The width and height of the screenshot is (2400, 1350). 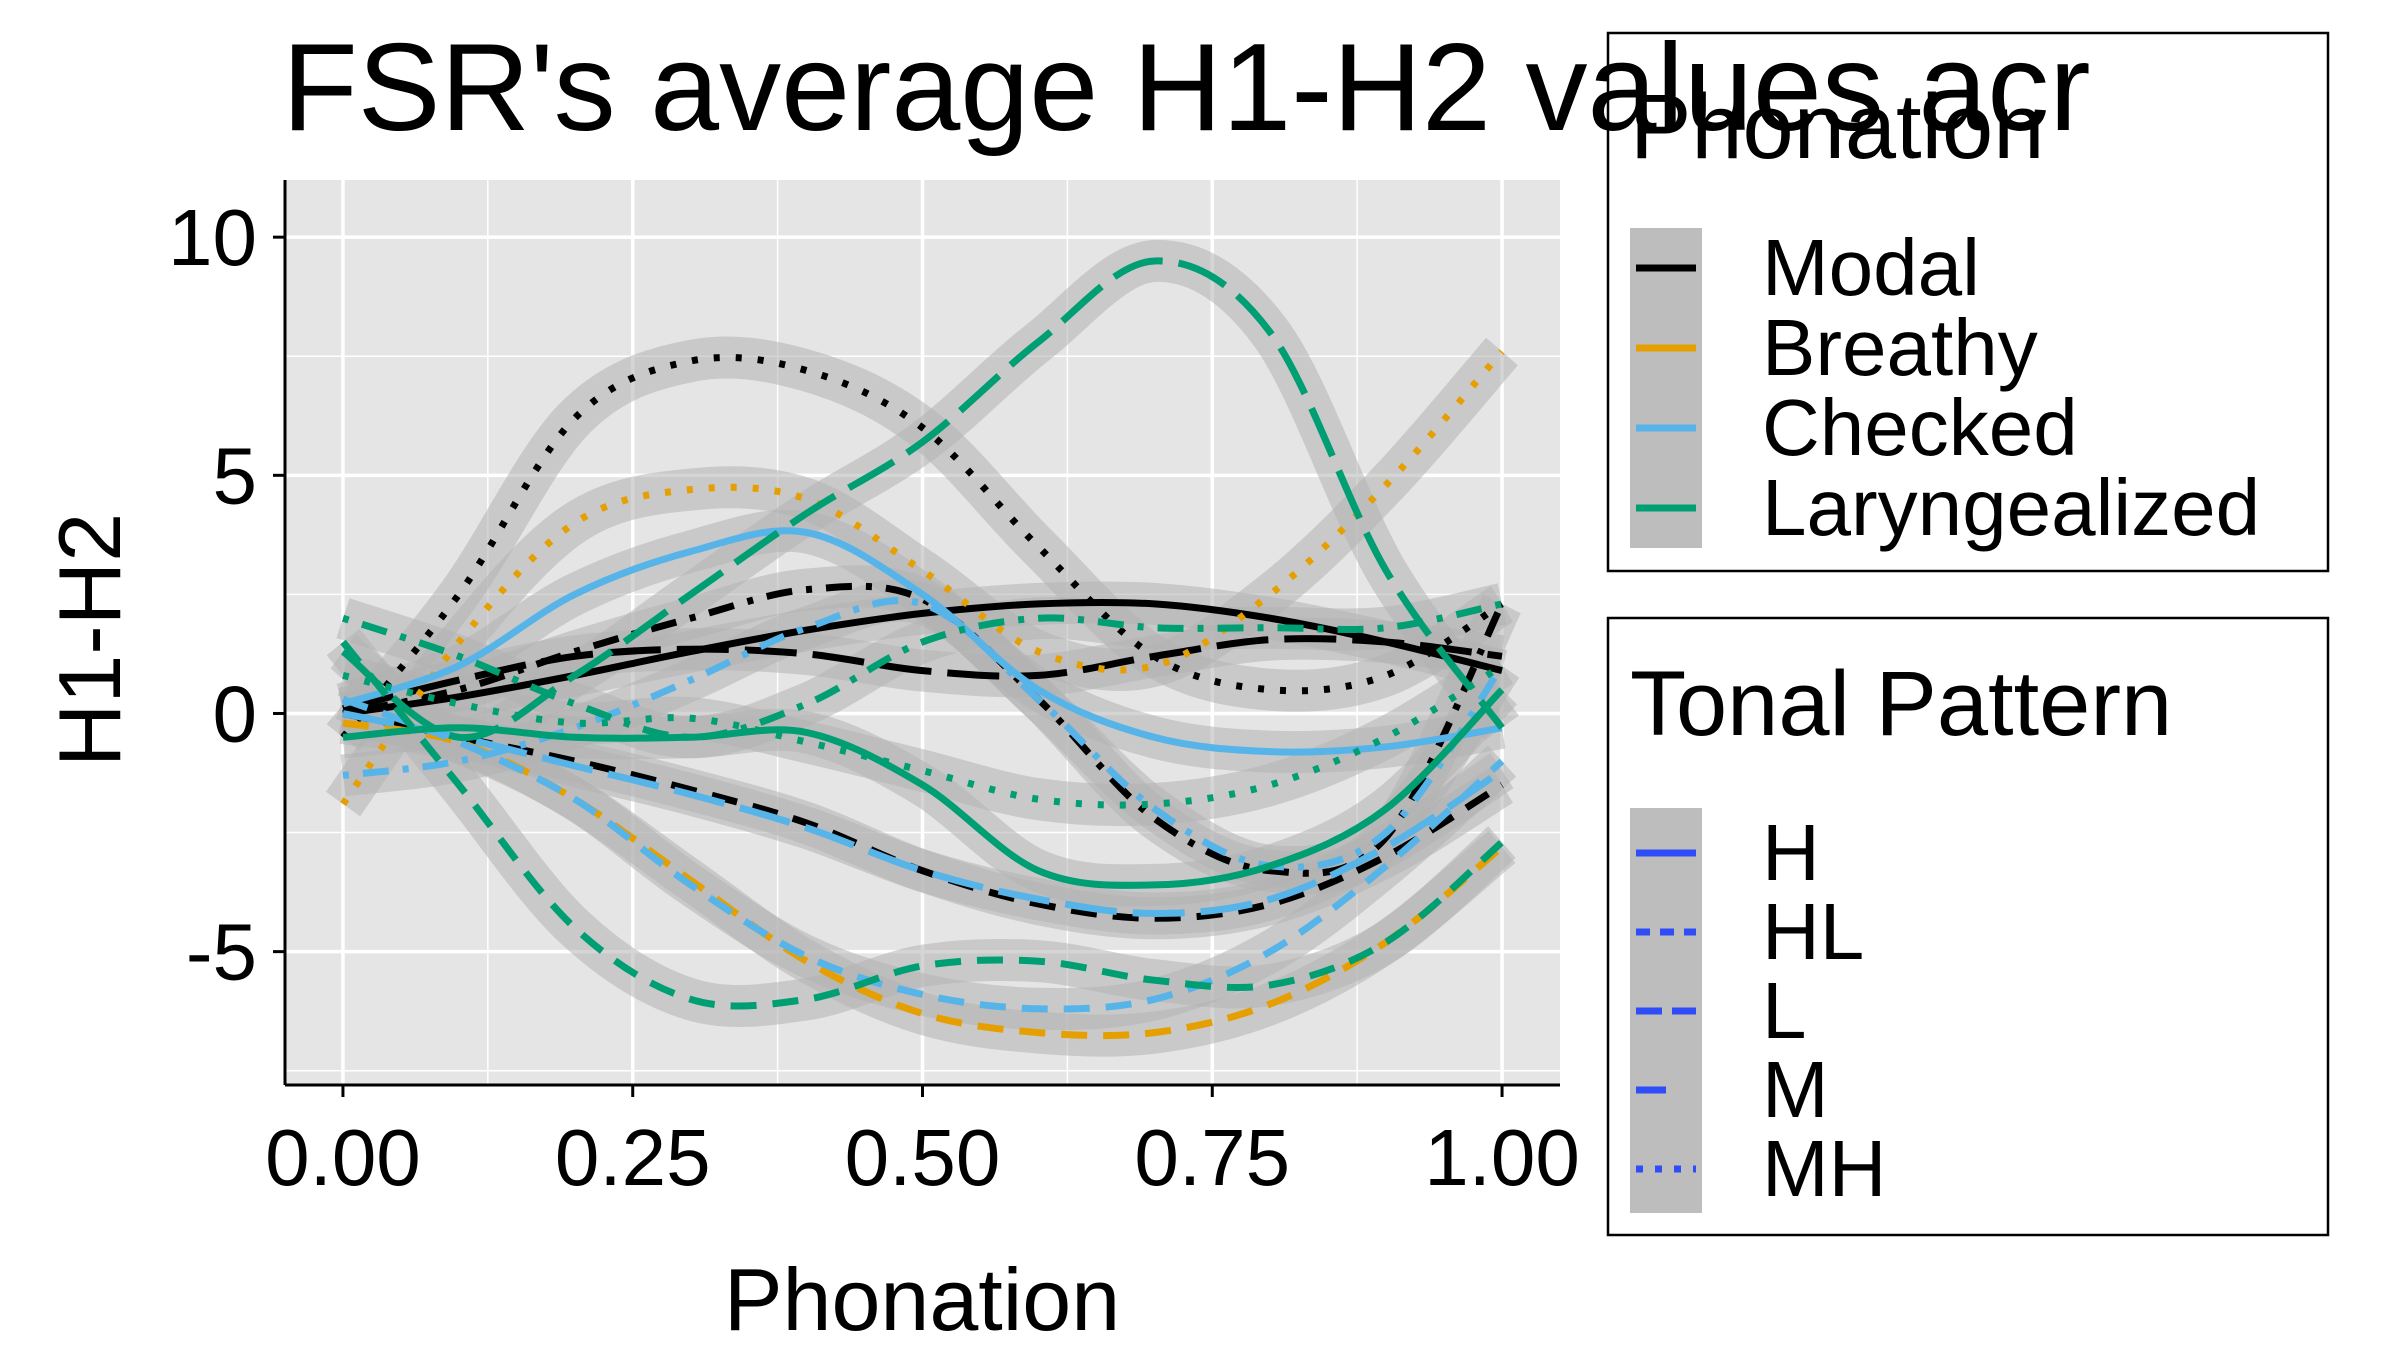 I want to click on y-tick-label: 10, so click(x=212, y=237).